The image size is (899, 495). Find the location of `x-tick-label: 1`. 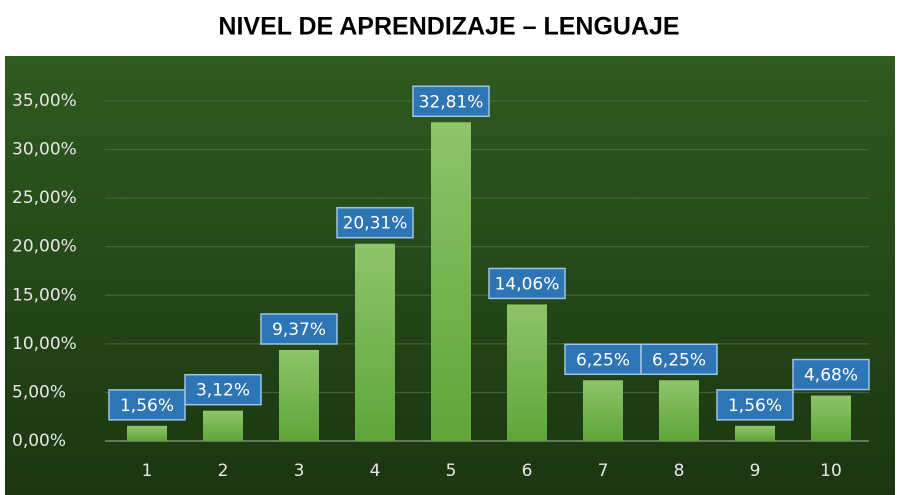

x-tick-label: 1 is located at coordinates (147, 471).